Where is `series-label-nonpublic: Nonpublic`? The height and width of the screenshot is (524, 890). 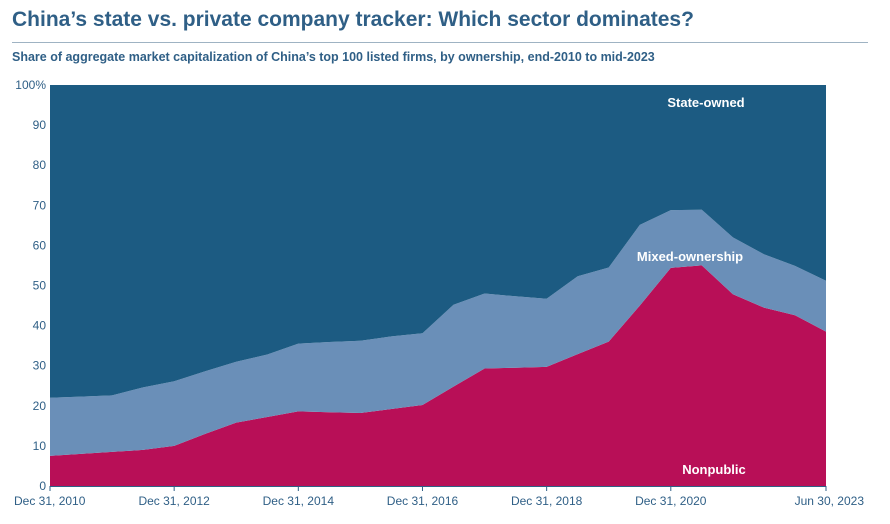
series-label-nonpublic: Nonpublic is located at coordinates (714, 469).